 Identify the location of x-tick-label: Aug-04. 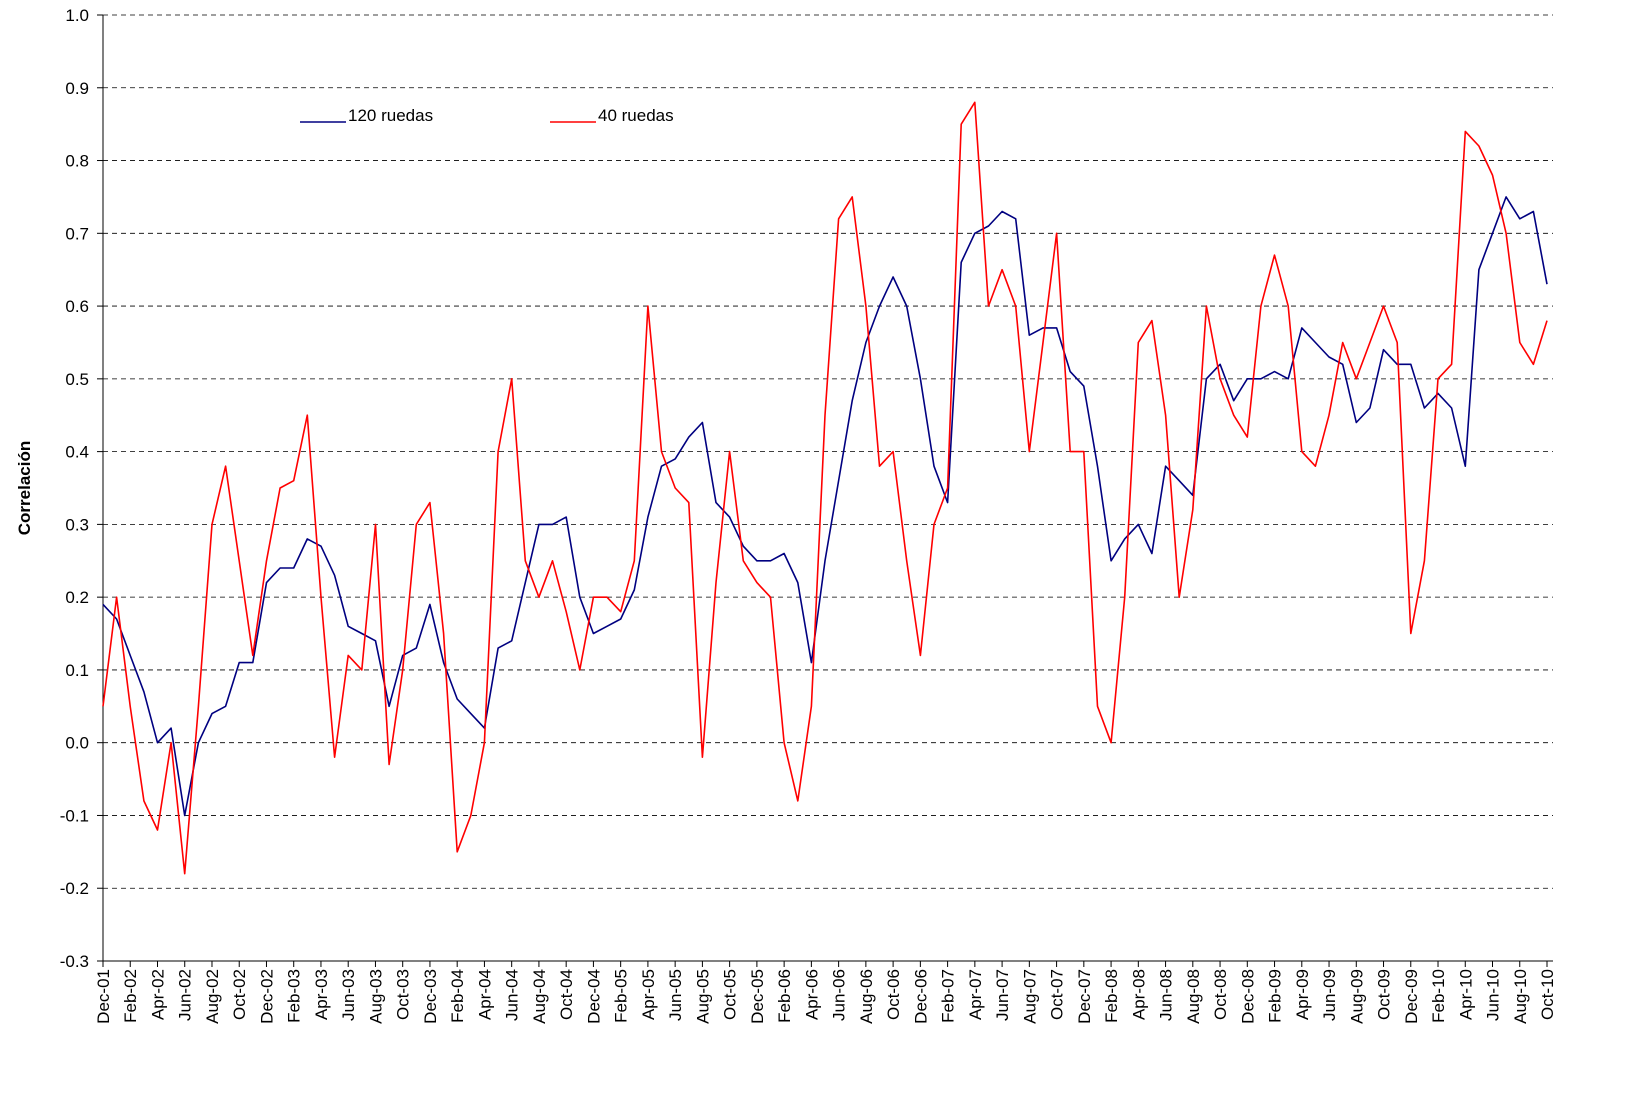
(539, 996).